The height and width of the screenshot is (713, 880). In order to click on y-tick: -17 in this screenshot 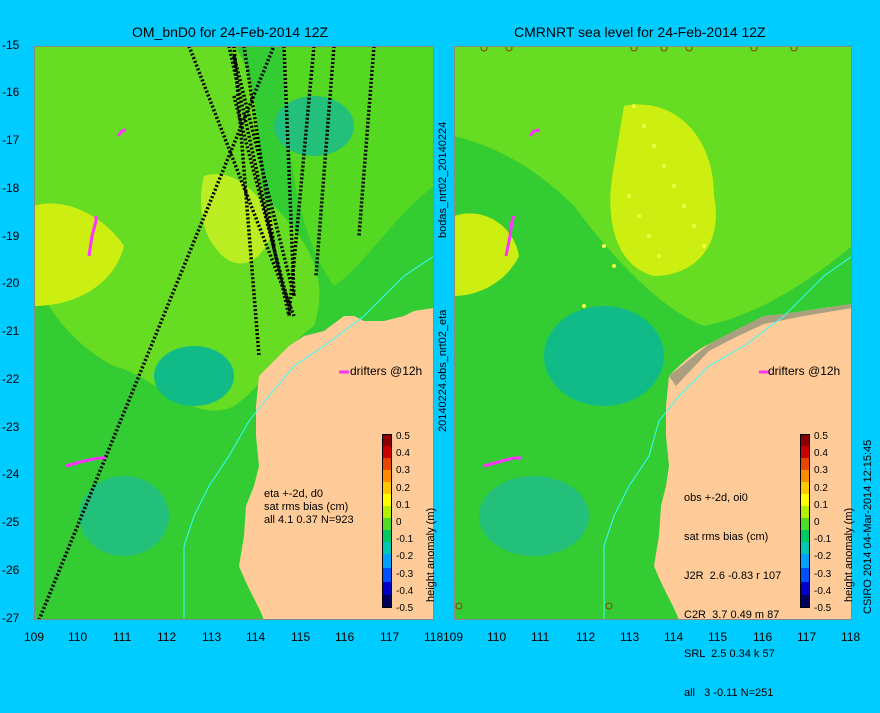, I will do `click(11, 140)`.